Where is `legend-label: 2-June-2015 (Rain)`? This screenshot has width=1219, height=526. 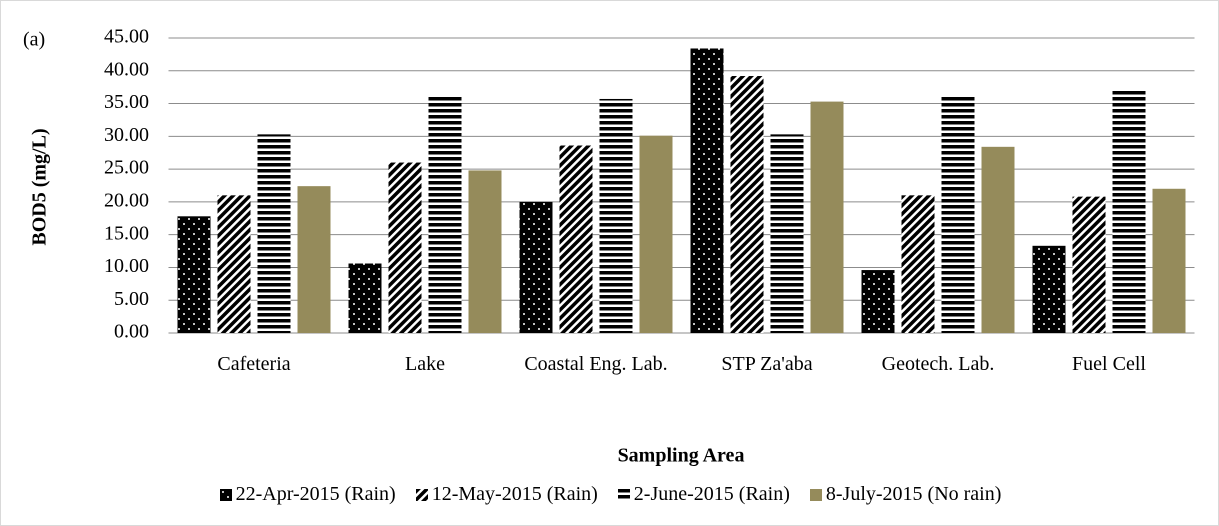 legend-label: 2-June-2015 (Rain) is located at coordinates (711, 494).